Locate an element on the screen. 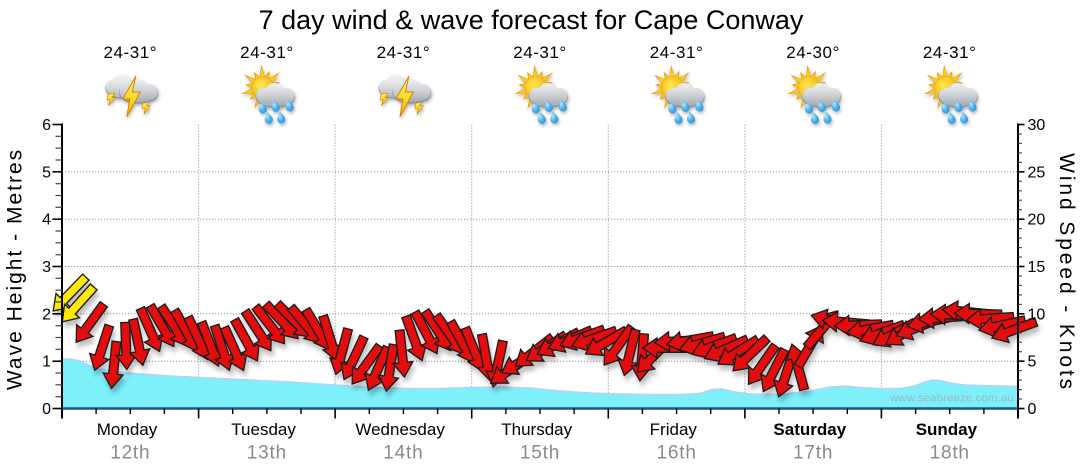 The image size is (1080, 475). svg-text: 6 is located at coordinates (46, 125).